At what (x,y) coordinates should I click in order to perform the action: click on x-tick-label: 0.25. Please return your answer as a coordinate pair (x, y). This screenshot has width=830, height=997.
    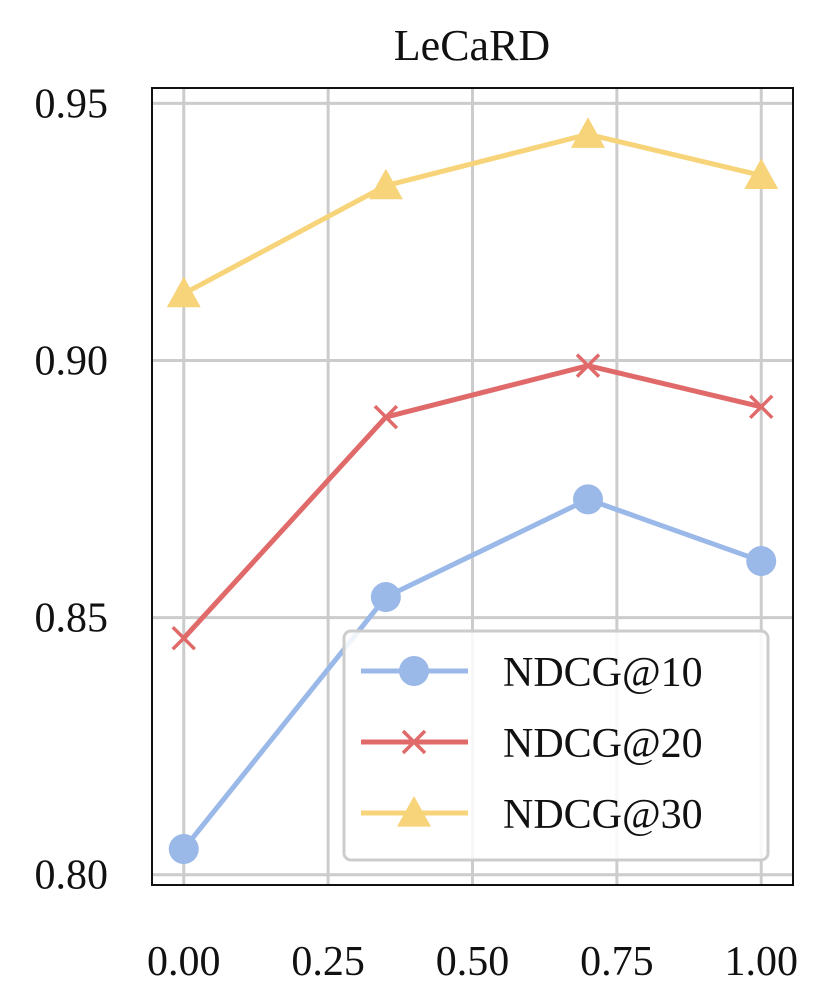
    Looking at the image, I should click on (328, 962).